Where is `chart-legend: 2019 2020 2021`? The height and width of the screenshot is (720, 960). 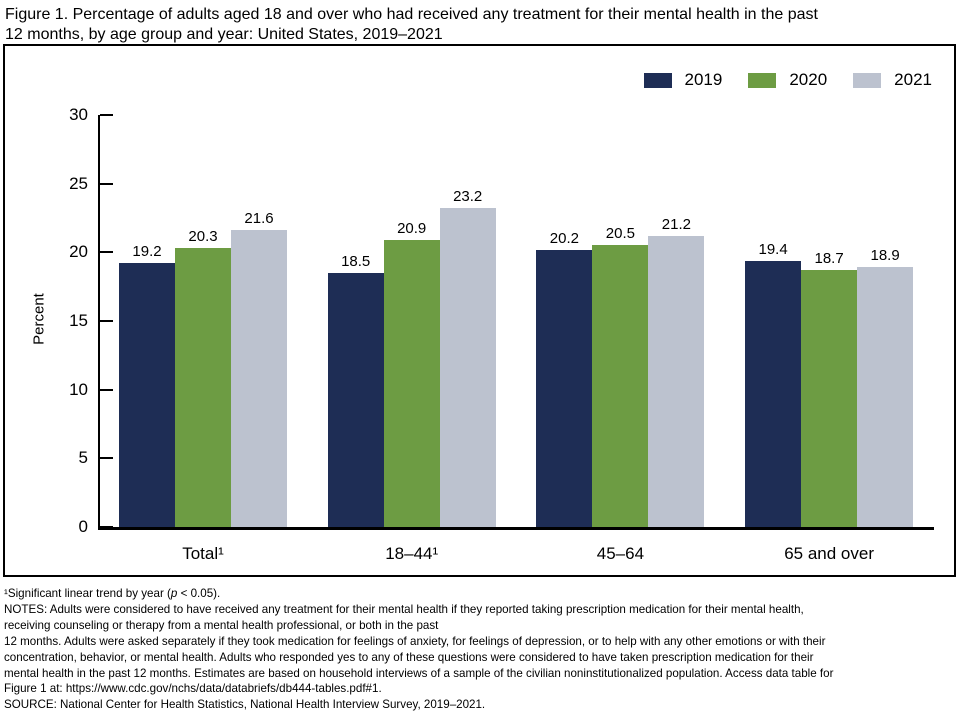
chart-legend: 2019 2020 2021 is located at coordinates (787, 80).